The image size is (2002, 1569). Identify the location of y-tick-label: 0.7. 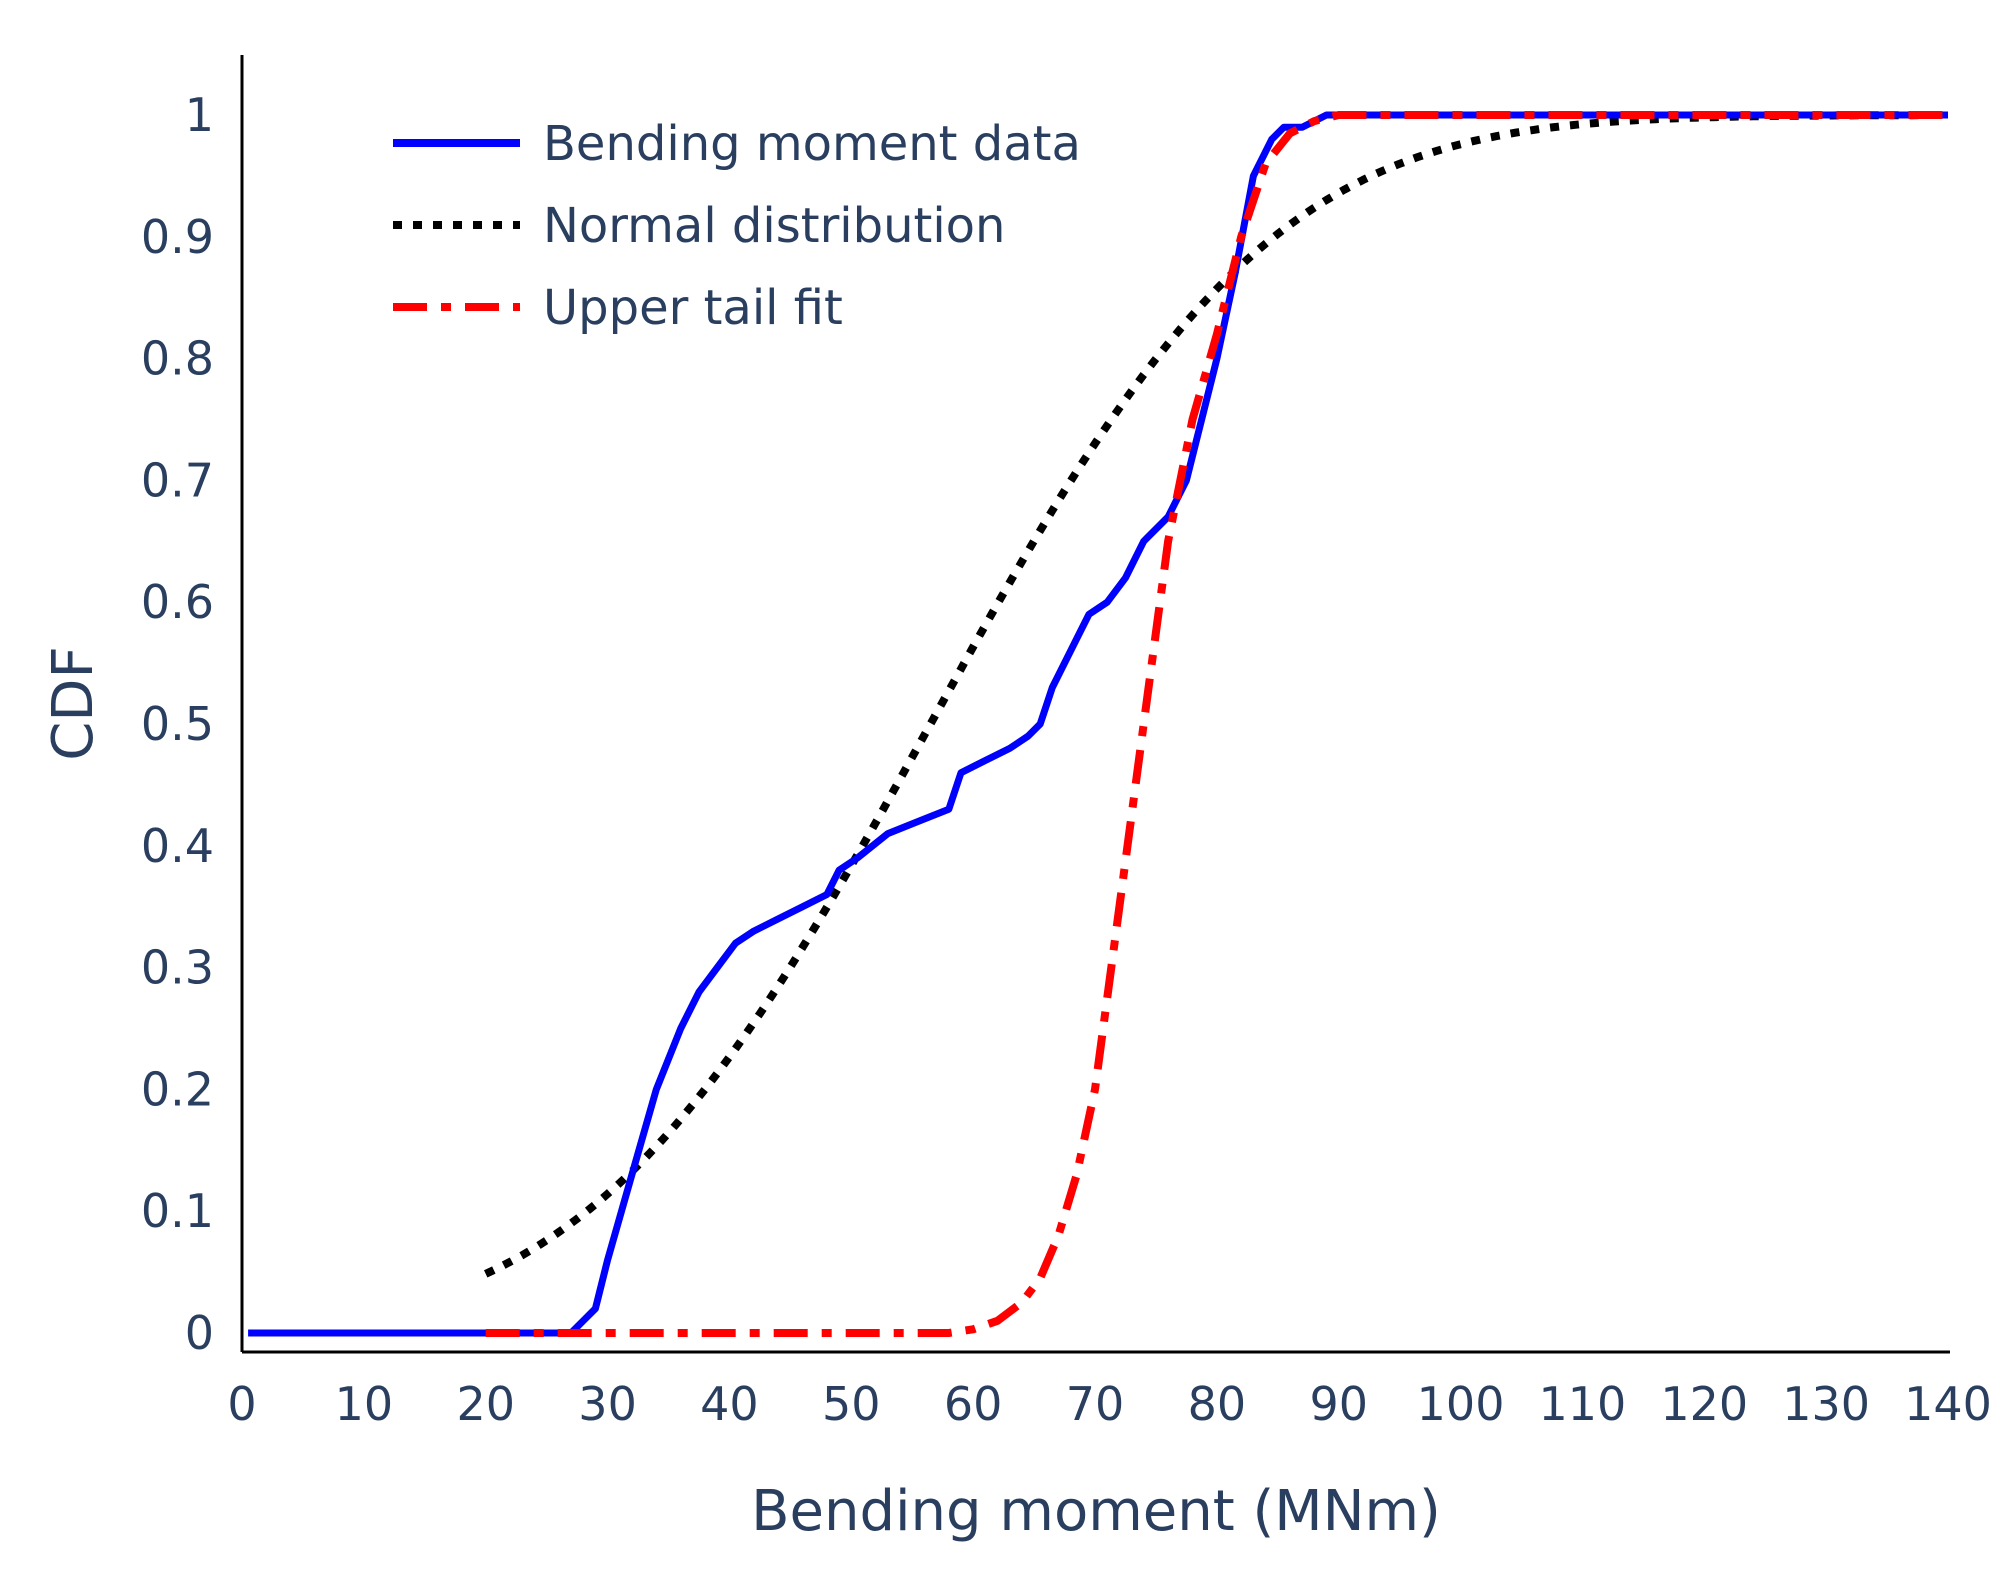
(177, 480).